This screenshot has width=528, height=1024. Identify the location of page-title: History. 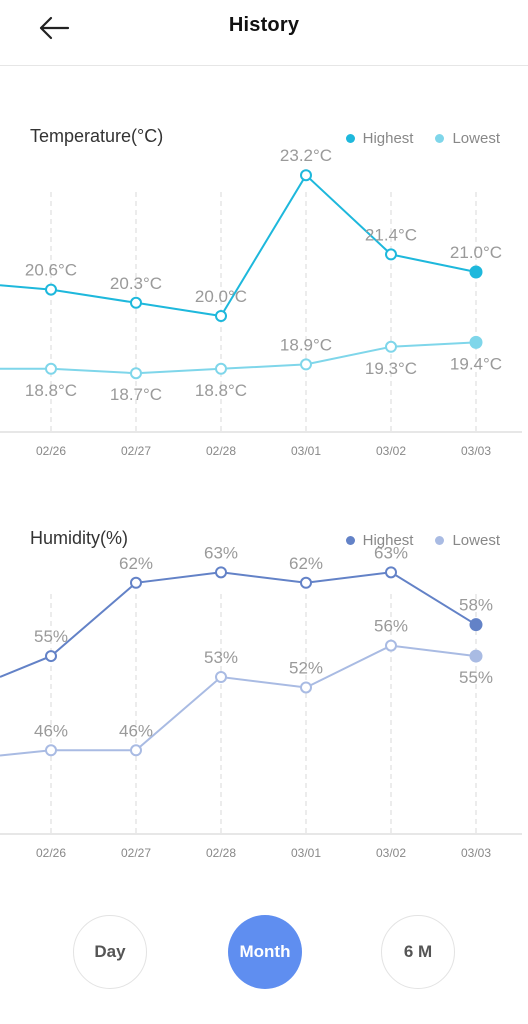
(264, 25).